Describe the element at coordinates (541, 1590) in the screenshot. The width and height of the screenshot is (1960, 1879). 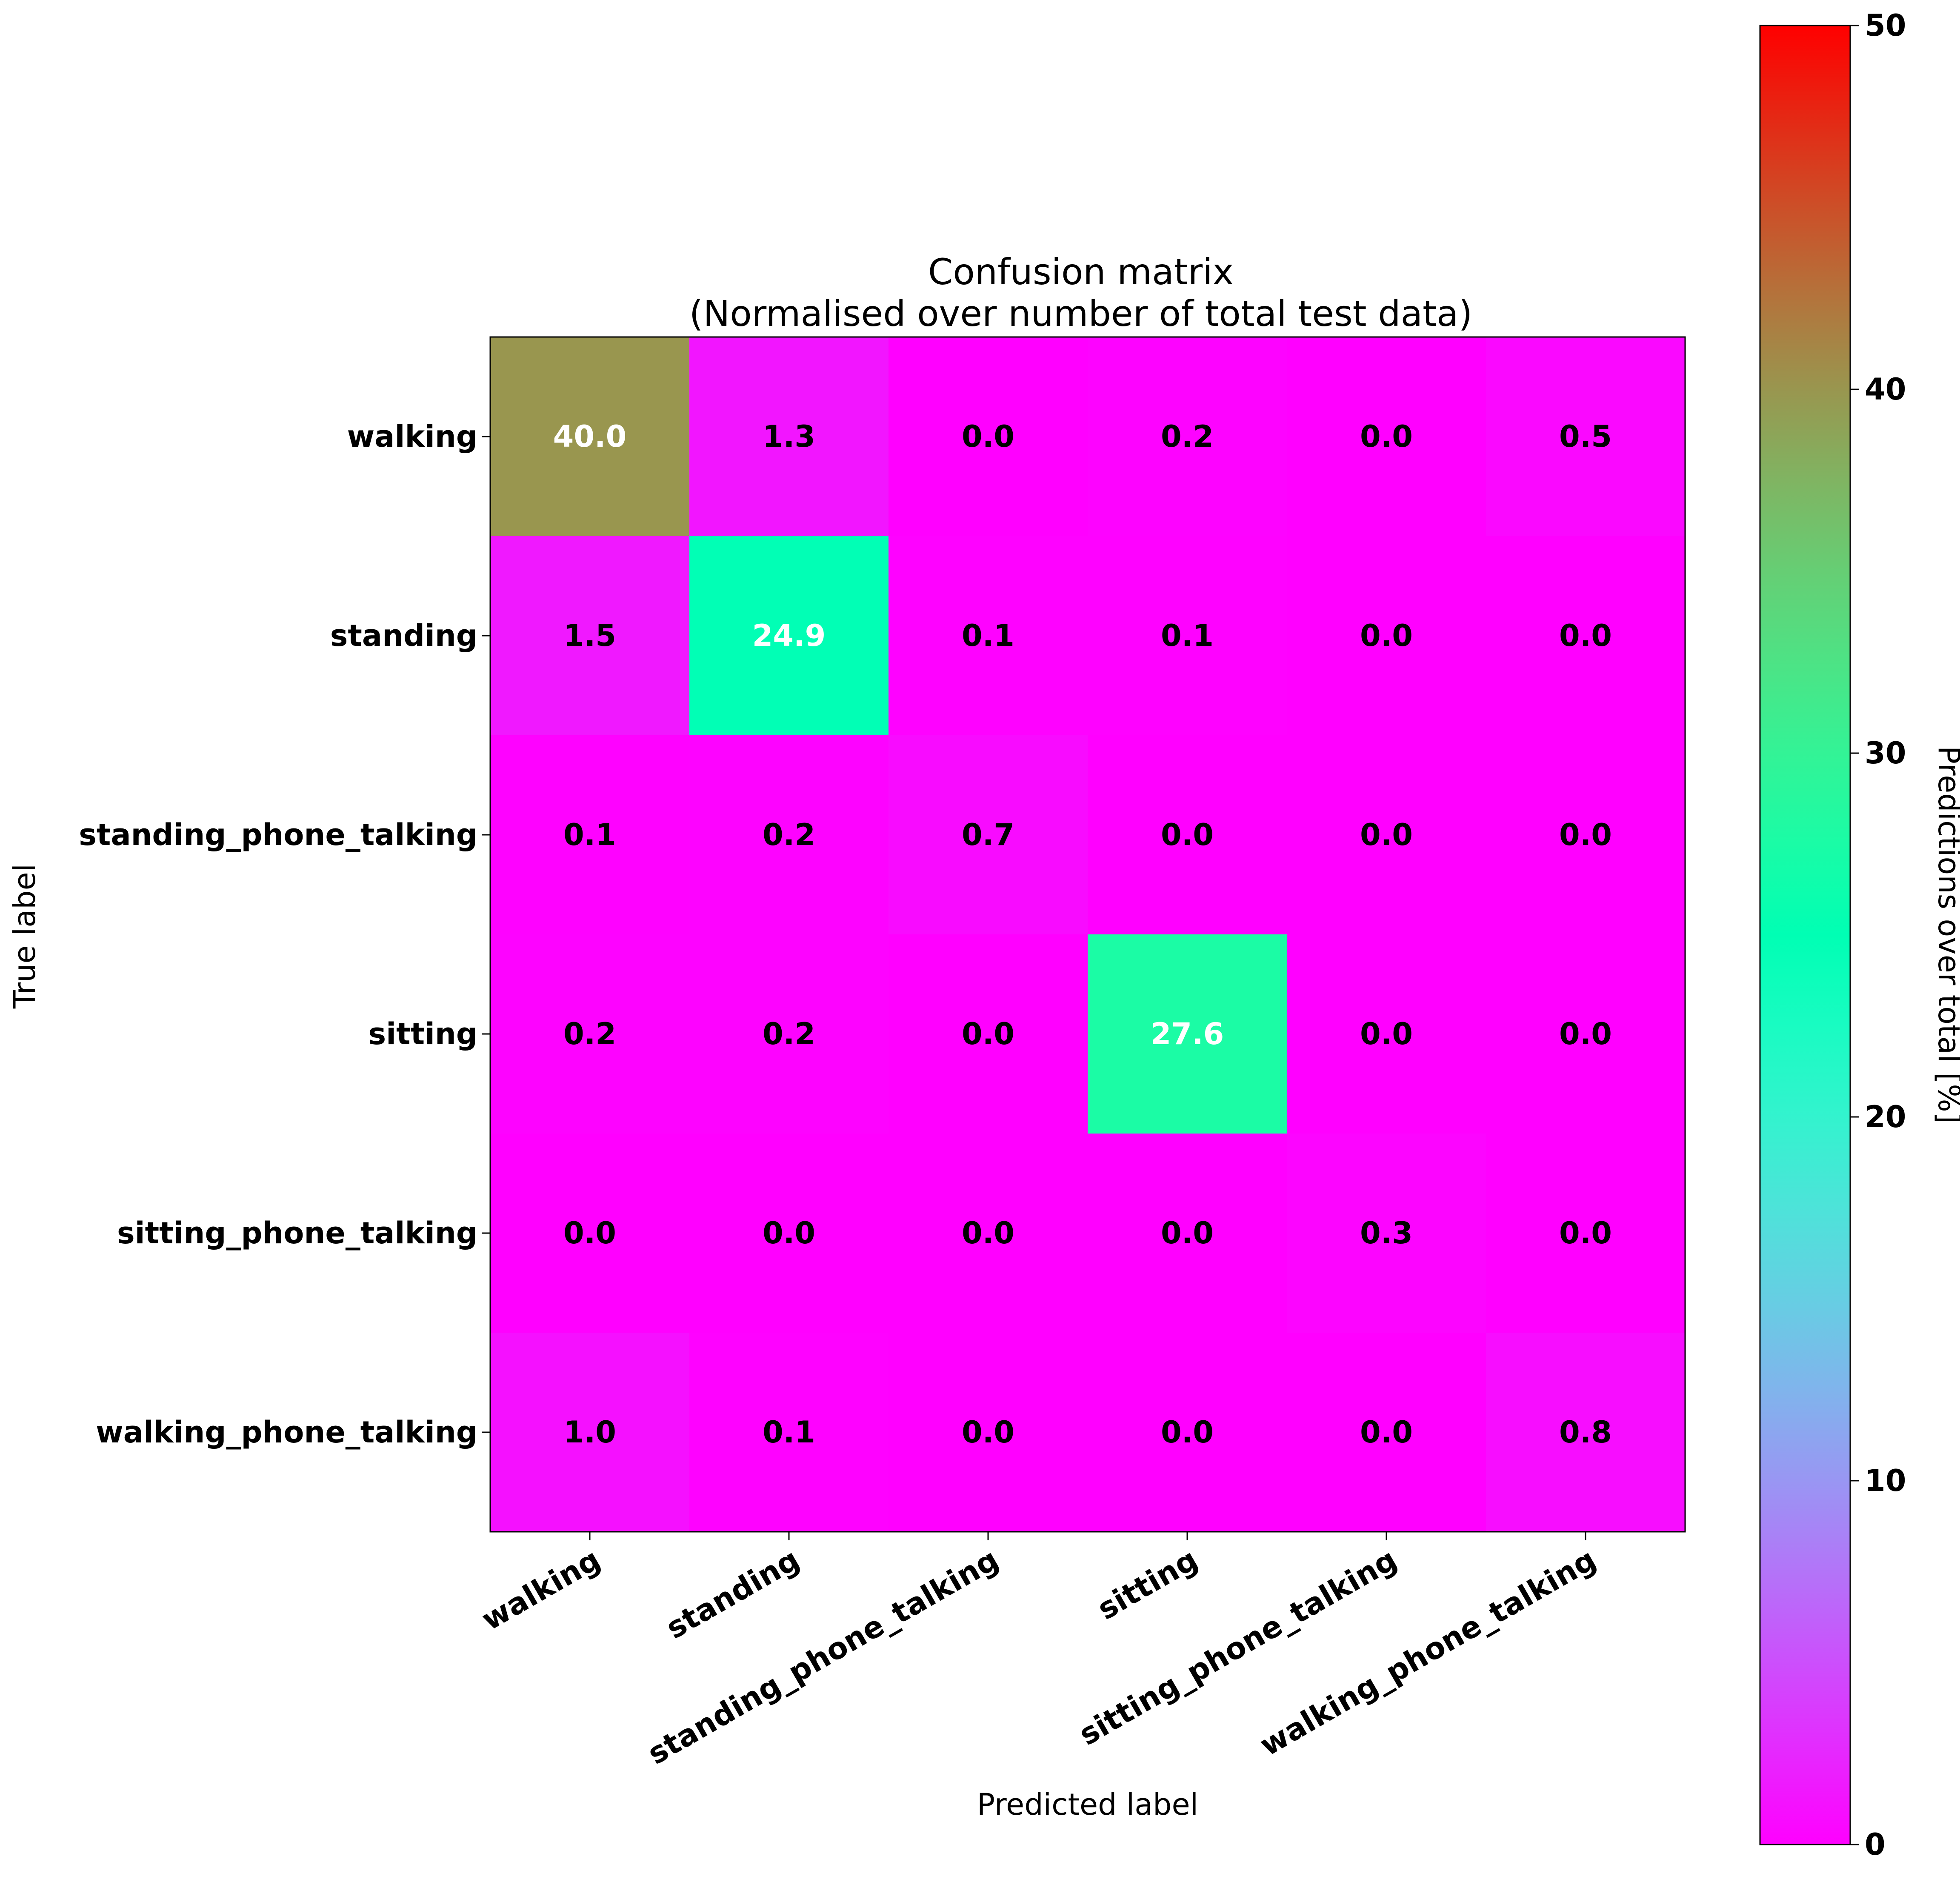
I see `x-tick-label: walking` at that location.